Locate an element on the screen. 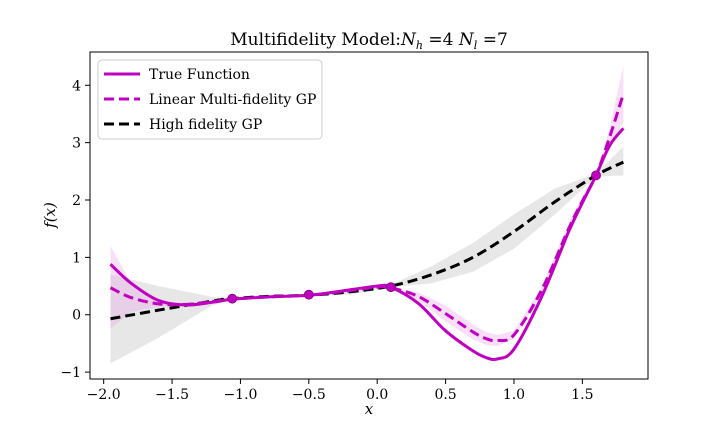 This screenshot has height=432, width=720. x-tick-label: −0.5 is located at coordinates (309, 395).